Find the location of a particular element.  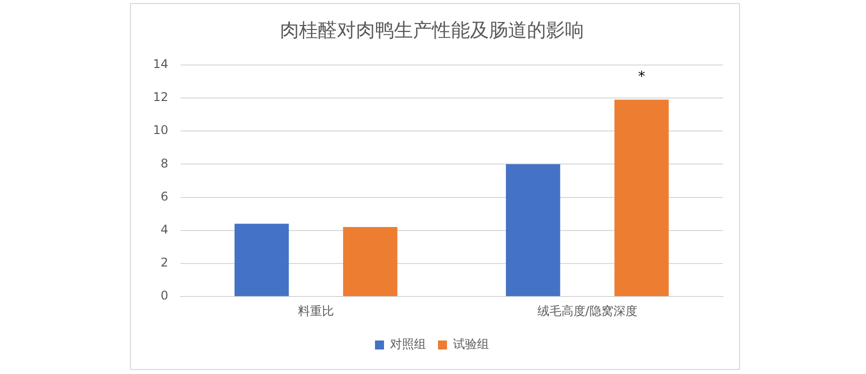

y-tick-label: 10 is located at coordinates (160, 130).